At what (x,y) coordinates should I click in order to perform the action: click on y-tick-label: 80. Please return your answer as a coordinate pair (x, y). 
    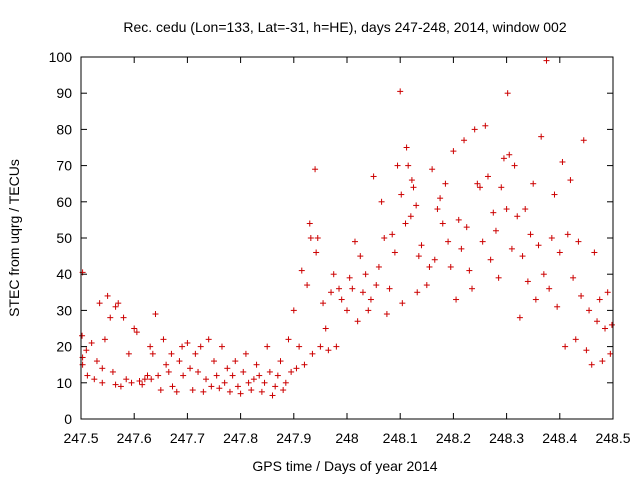
    Looking at the image, I should click on (64, 129).